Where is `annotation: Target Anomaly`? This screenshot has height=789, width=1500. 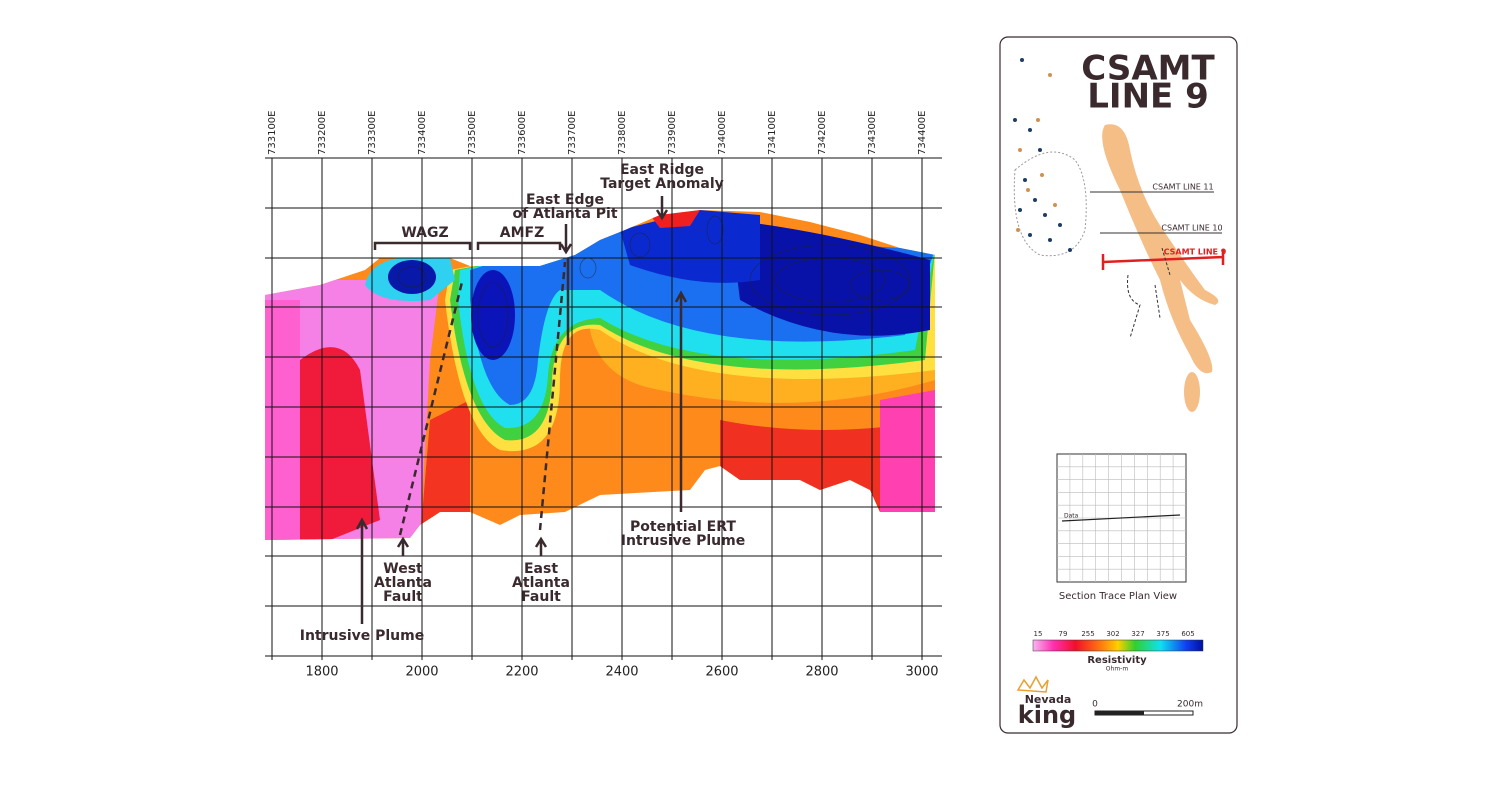
annotation: Target Anomaly is located at coordinates (662, 184).